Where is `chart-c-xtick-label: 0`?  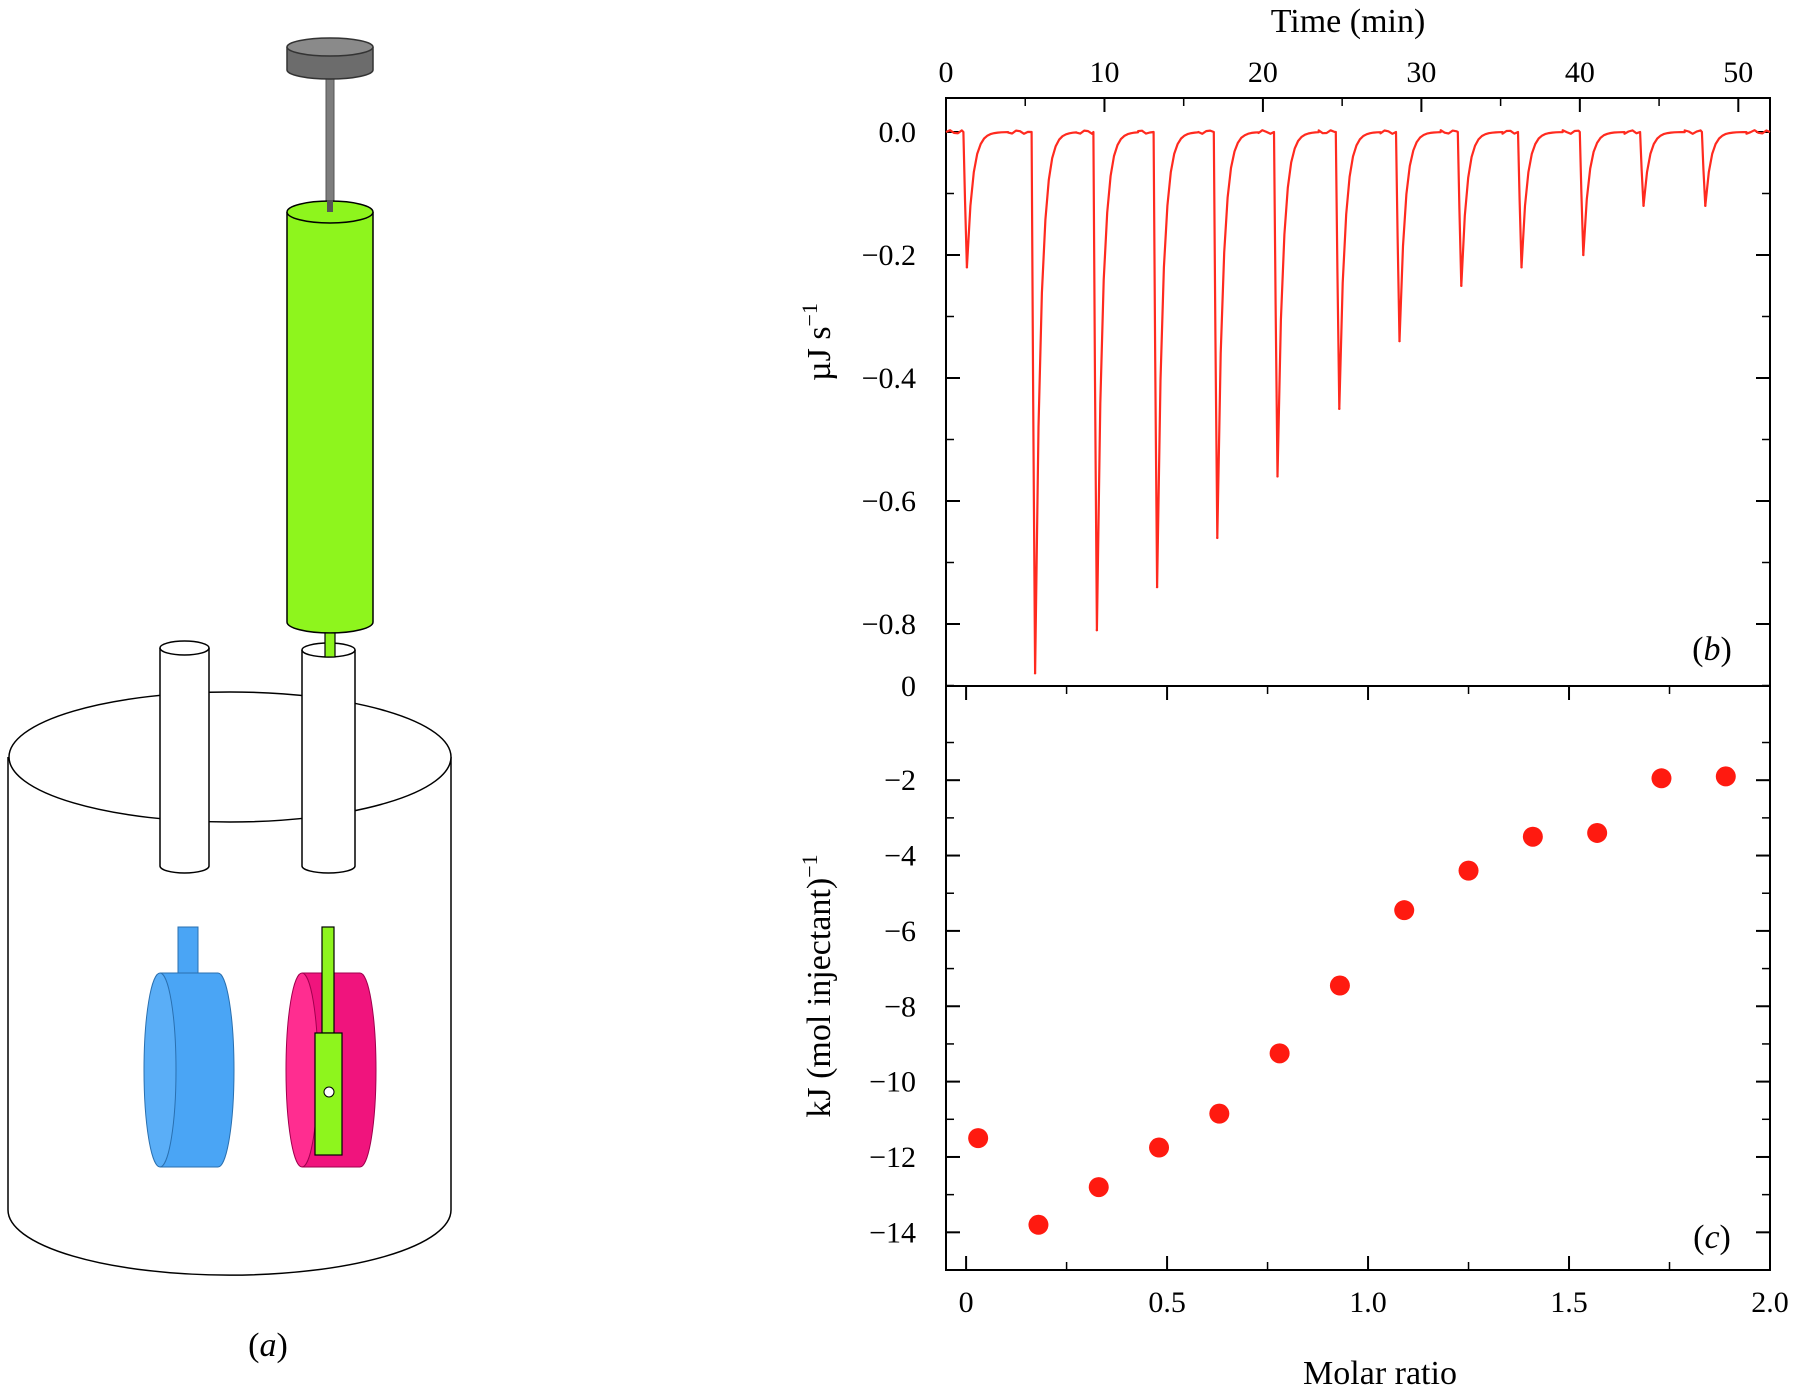
chart-c-xtick-label: 0 is located at coordinates (966, 1302).